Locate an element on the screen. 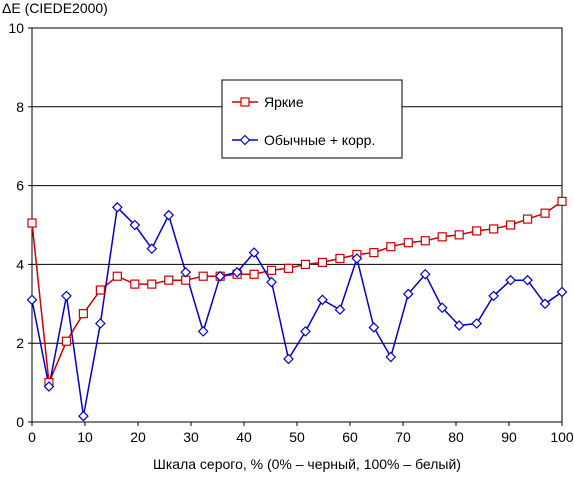  y-tick-label: 10 is located at coordinates (16, 28).